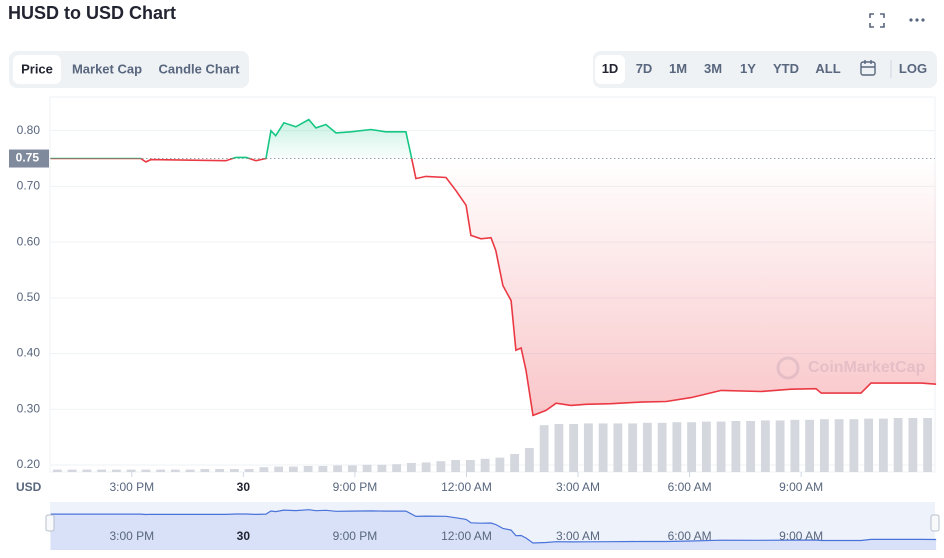 This screenshot has width=944, height=558. I want to click on range-button: 1Y, so click(748, 68).